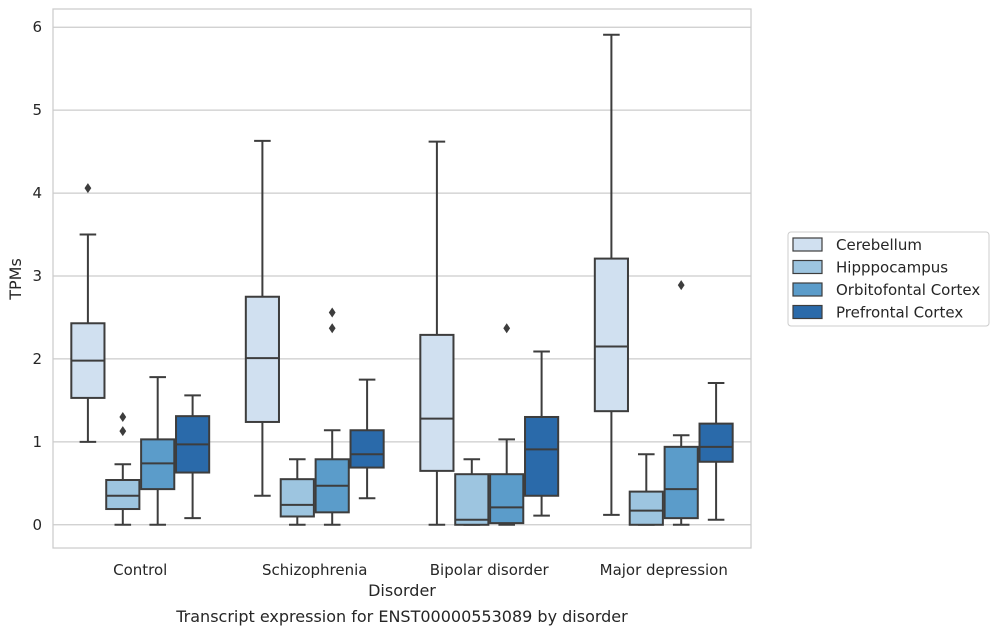 This screenshot has width=999, height=634. Describe the element at coordinates (899, 313) in the screenshot. I see `legend-label: Prefrontal Cortex` at that location.